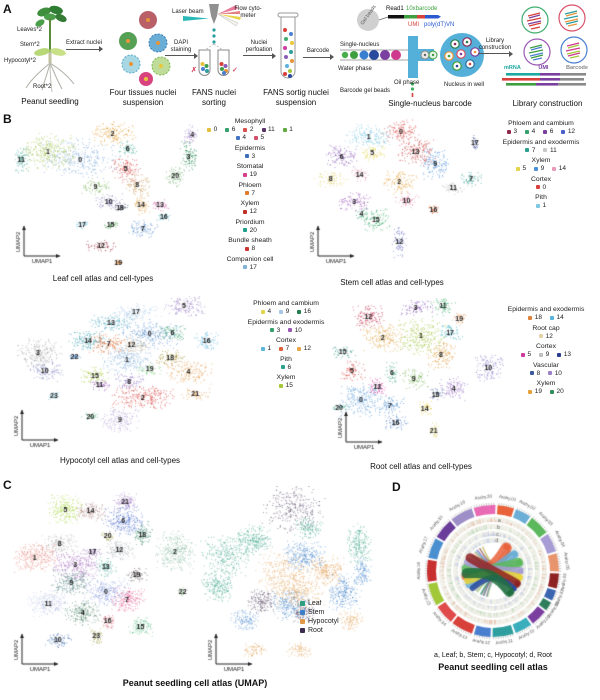 This screenshot has width=600, height=700. Describe the element at coordinates (307, 348) in the screenshot. I see `legend-item-label: 12` at that location.